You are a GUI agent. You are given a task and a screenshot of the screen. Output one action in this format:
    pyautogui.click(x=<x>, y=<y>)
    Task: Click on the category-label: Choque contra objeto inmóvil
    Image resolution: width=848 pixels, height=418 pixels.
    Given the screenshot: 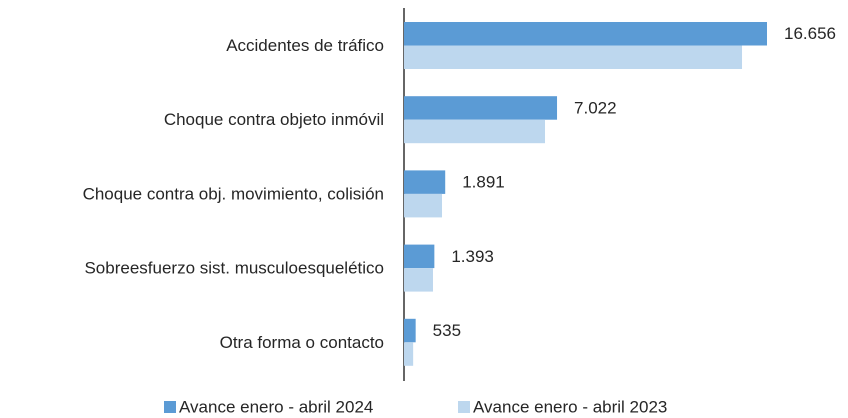 What is the action you would take?
    pyautogui.click(x=274, y=119)
    